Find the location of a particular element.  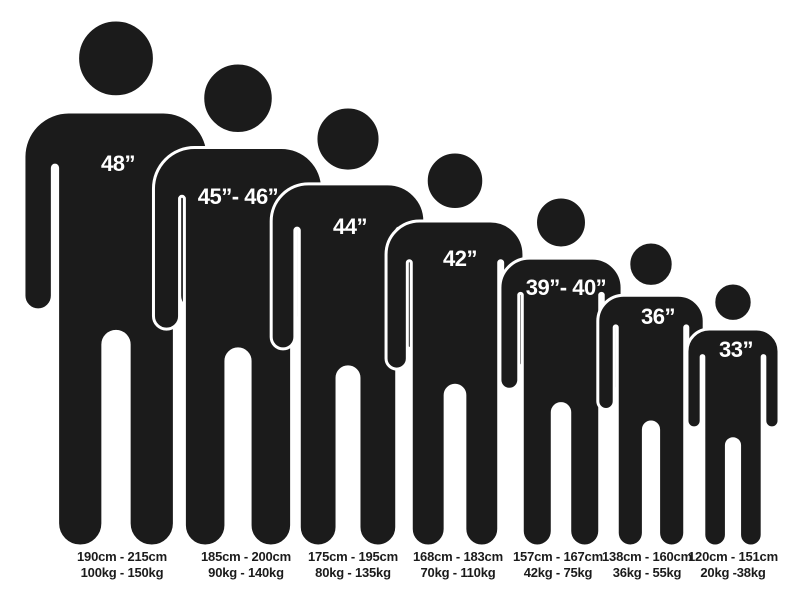

weight-range: 80kg - 135kg is located at coordinates (353, 572).